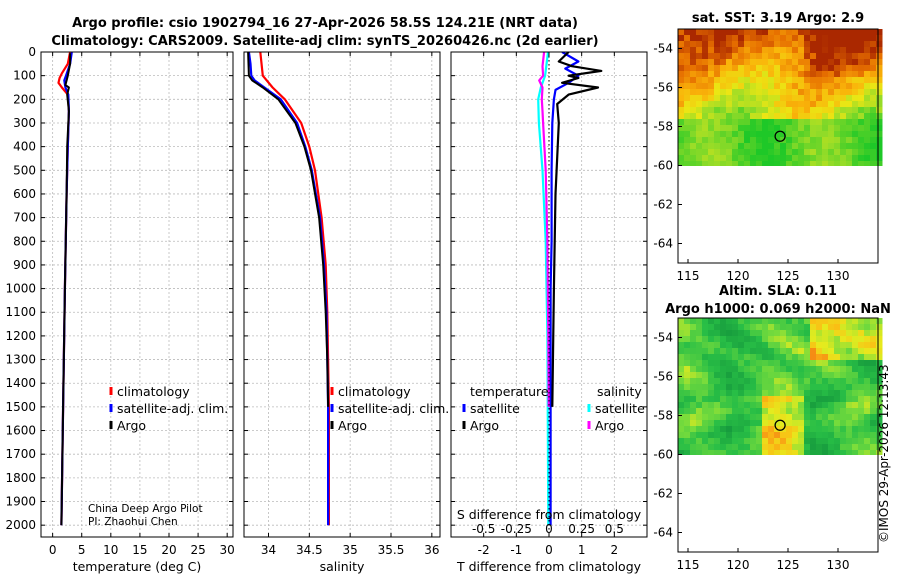 Image resolution: width=900 pixels, height=580 pixels. I want to click on sla-map-title: Altim. SLA: 0.11, so click(778, 291).